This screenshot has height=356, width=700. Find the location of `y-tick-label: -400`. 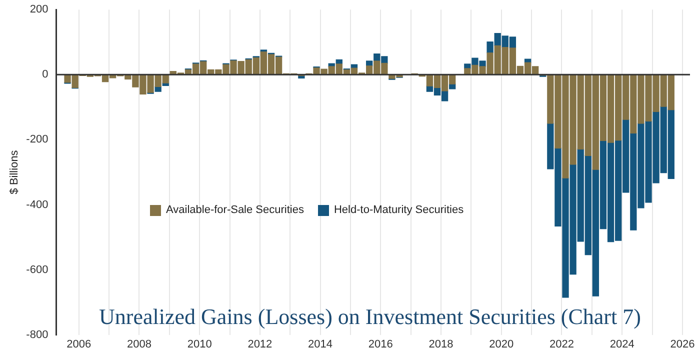

y-tick-label: -400 is located at coordinates (37, 204).